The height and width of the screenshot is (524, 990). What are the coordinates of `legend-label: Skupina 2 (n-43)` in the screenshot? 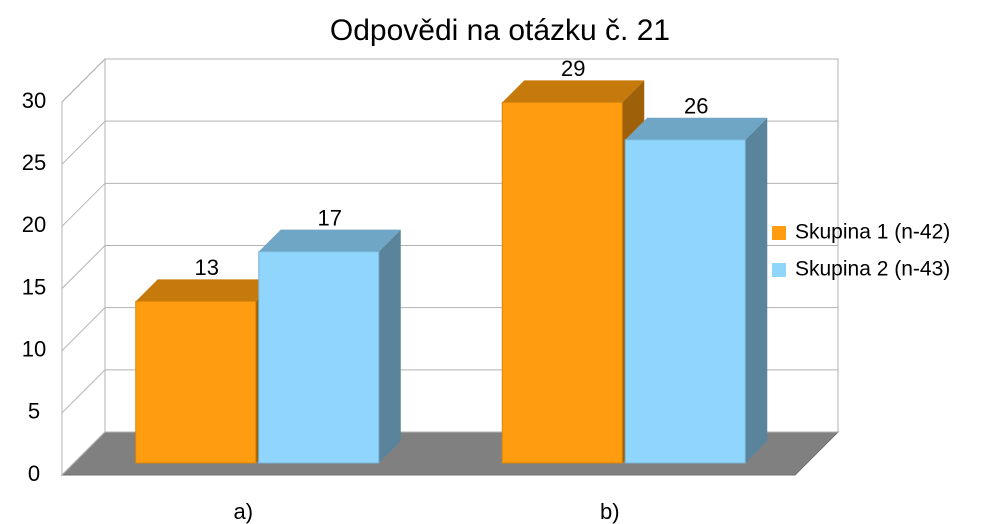 It's located at (872, 269).